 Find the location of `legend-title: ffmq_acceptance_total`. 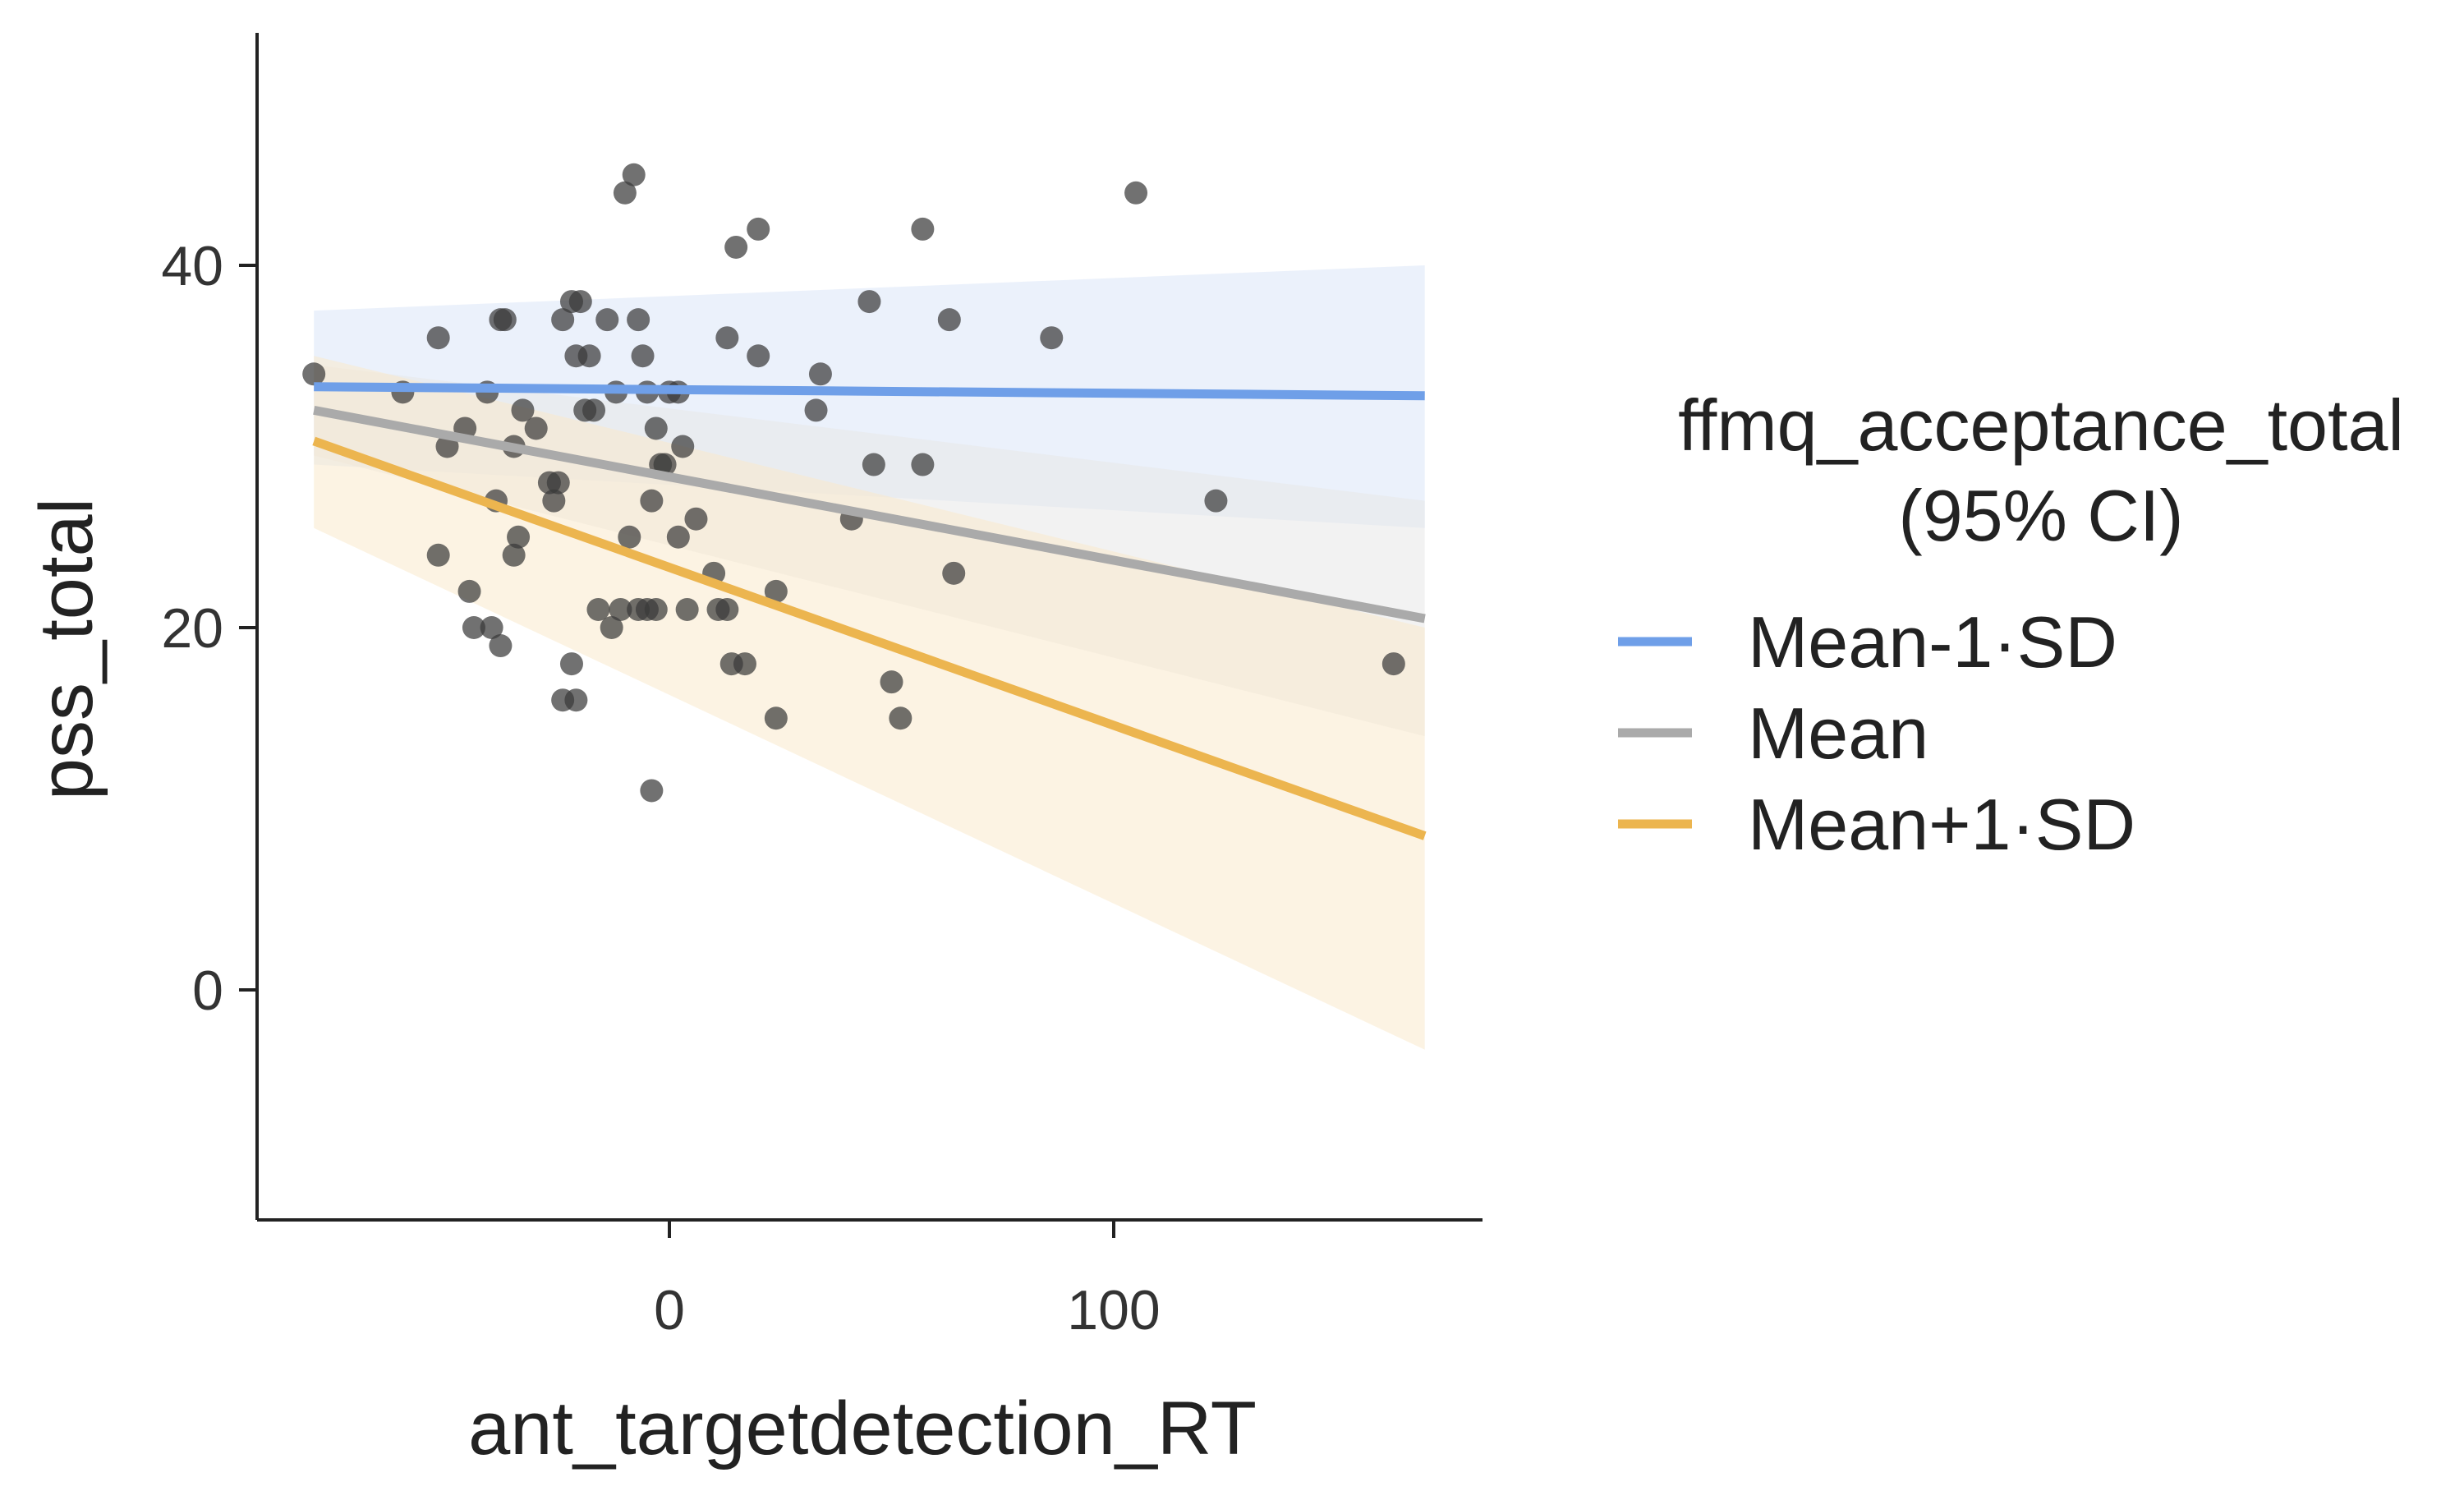

legend-title: ffmq_acceptance_total is located at coordinates (2041, 425).